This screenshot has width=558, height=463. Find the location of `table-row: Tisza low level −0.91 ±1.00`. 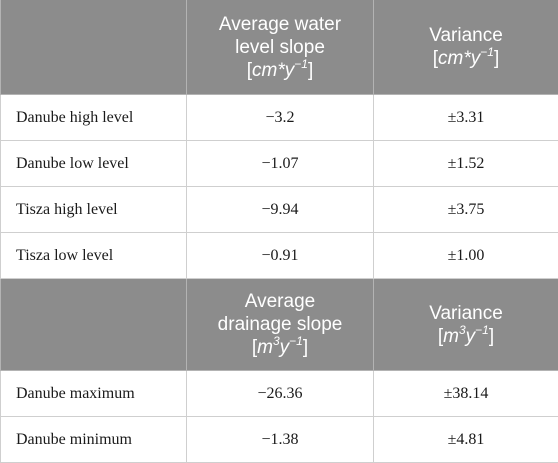

table-row: Tisza low level −0.91 ±1.00 is located at coordinates (279, 256).